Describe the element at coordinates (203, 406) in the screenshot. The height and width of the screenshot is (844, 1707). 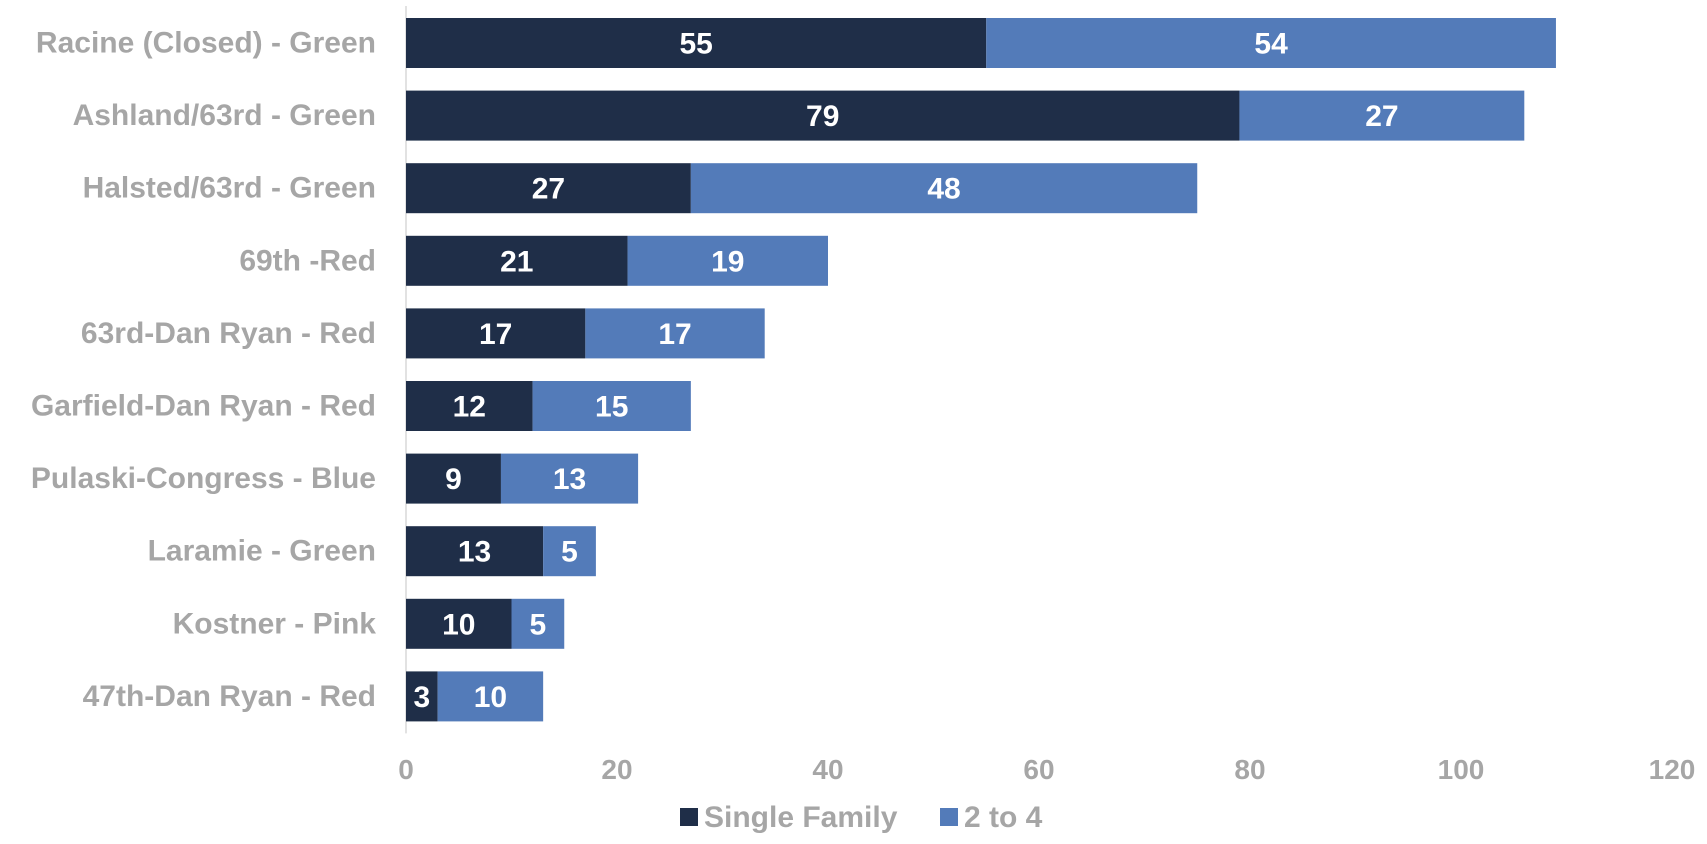
I see `category-label: Garfield-Dan Ryan - Red` at that location.